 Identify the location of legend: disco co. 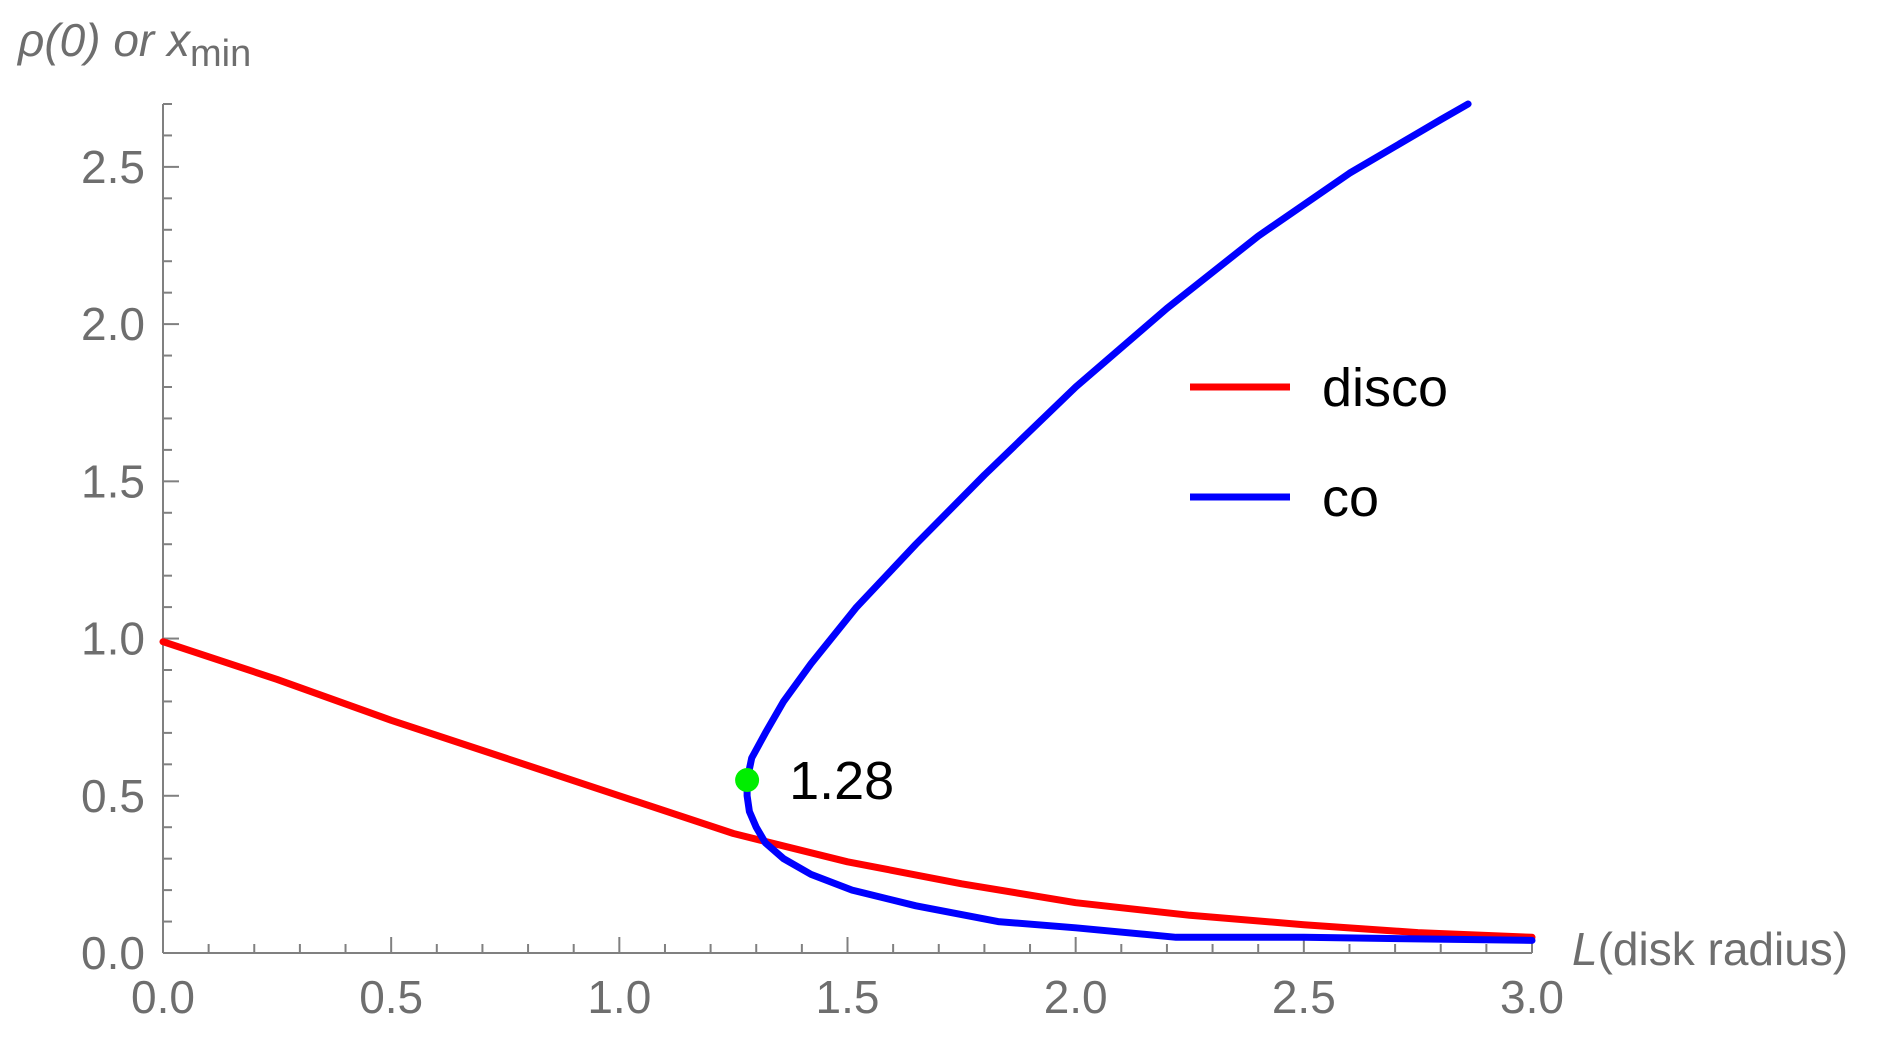
(1319, 443).